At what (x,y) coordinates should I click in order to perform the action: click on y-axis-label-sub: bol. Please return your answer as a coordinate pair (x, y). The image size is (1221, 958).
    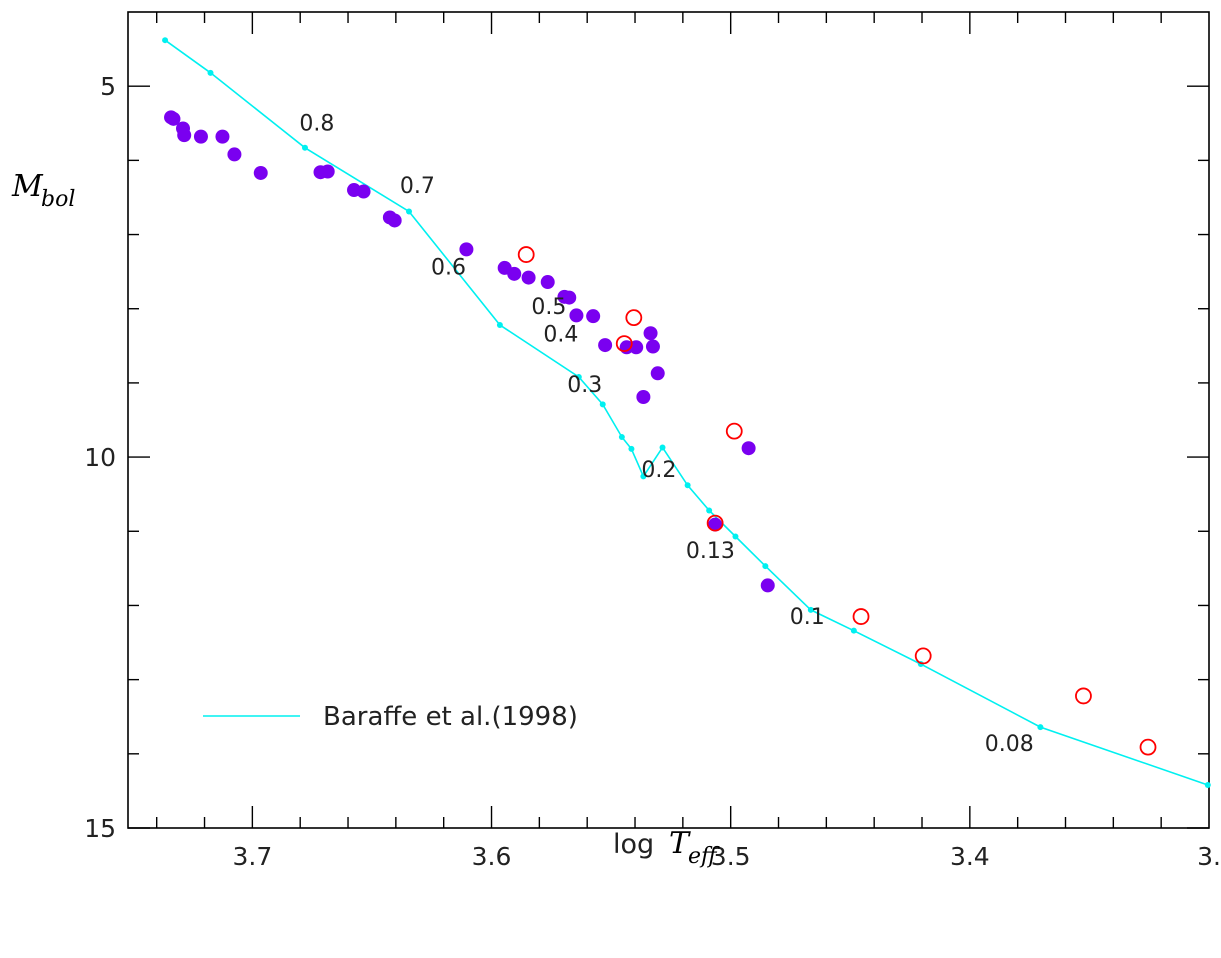
    Looking at the image, I should click on (58, 199).